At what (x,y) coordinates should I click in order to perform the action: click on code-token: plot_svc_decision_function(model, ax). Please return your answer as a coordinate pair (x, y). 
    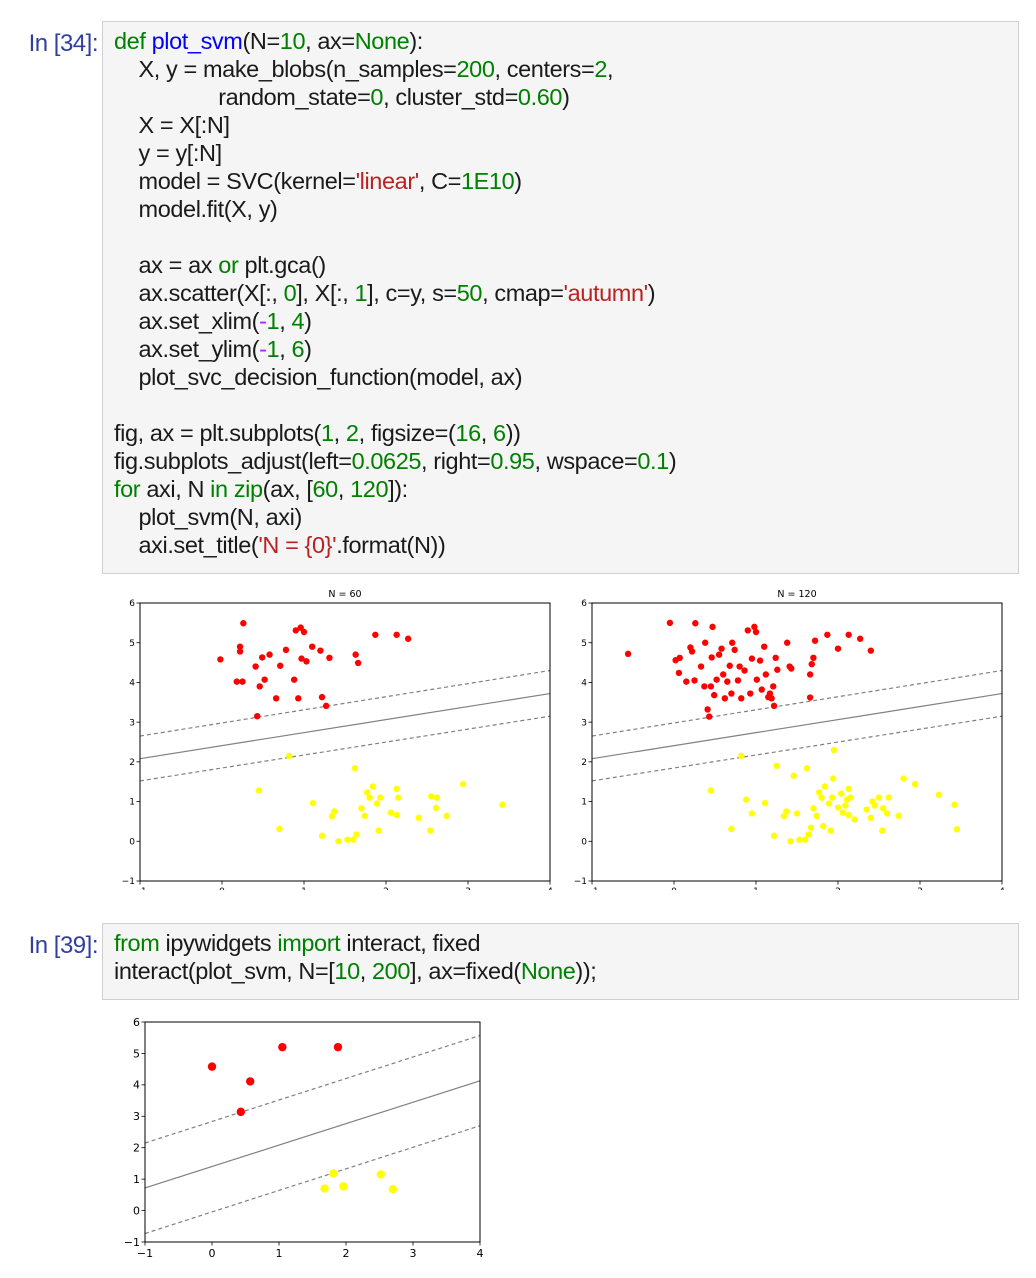
    Looking at the image, I should click on (318, 377).